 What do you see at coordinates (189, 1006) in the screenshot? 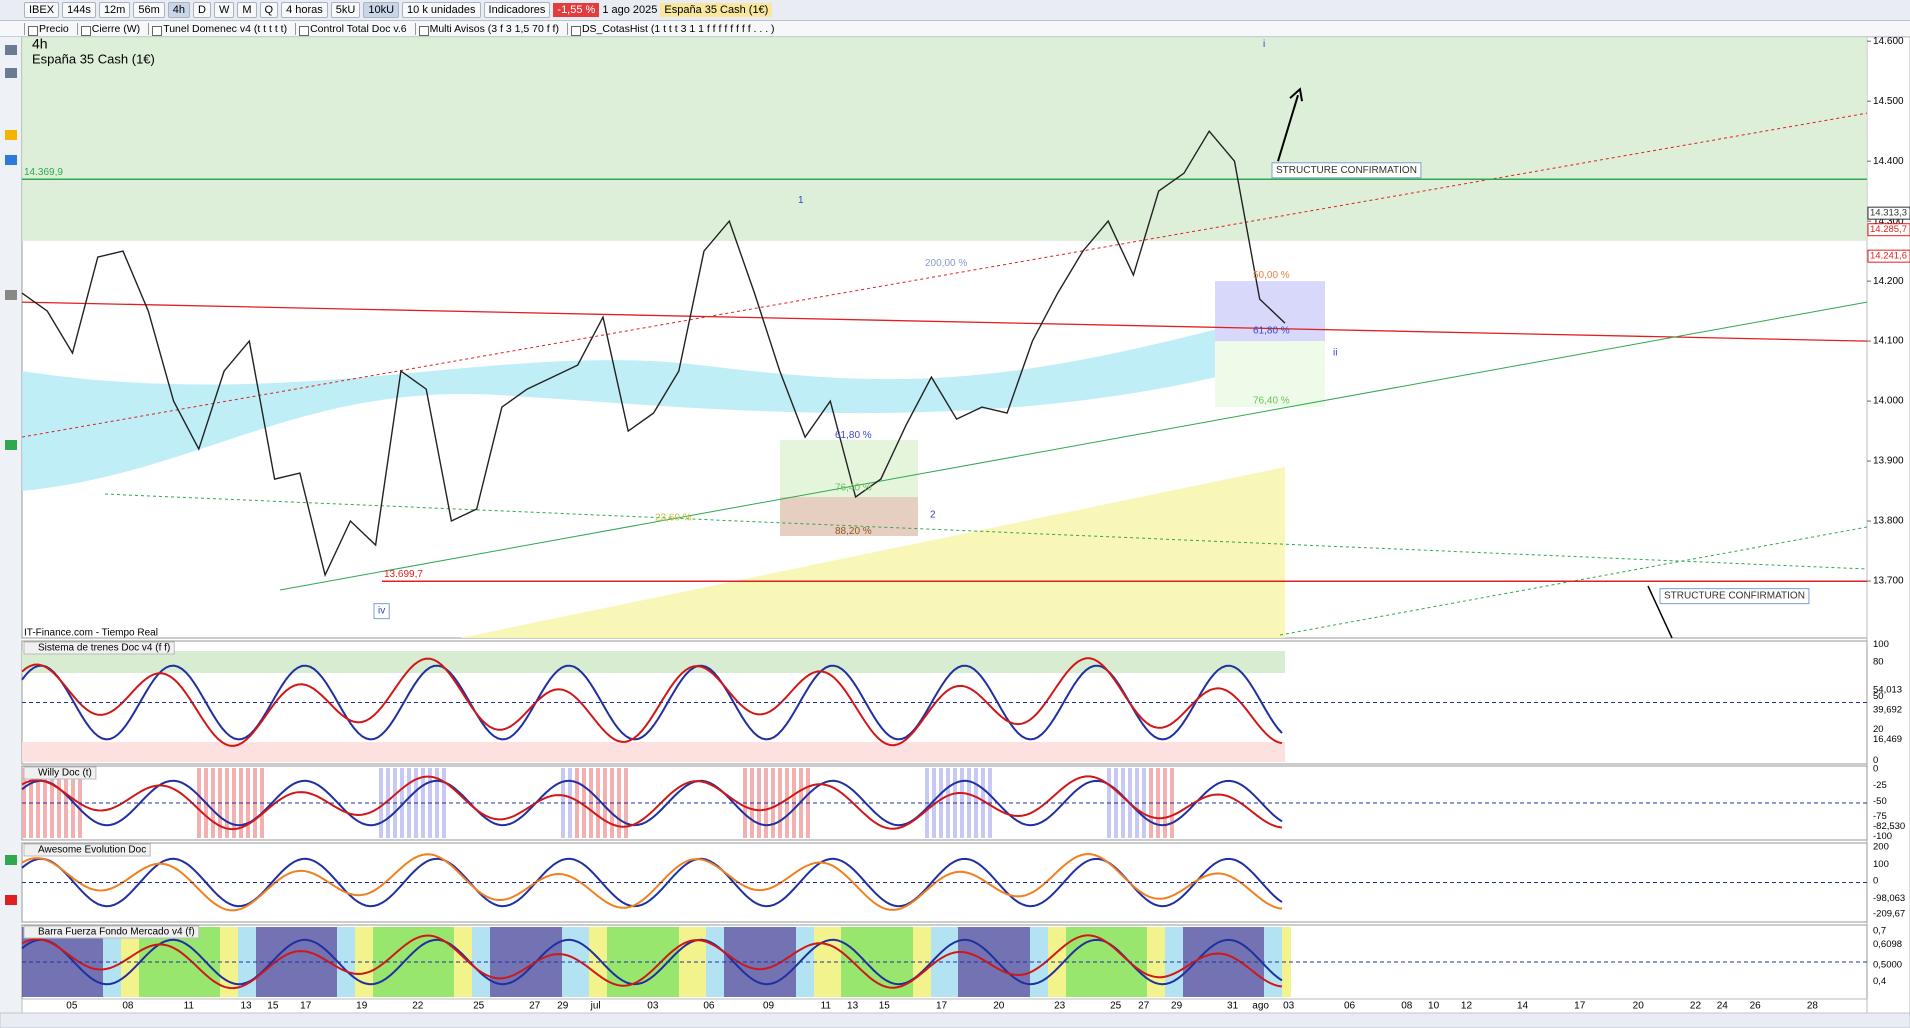
I see `x-tick-label: 11` at bounding box center [189, 1006].